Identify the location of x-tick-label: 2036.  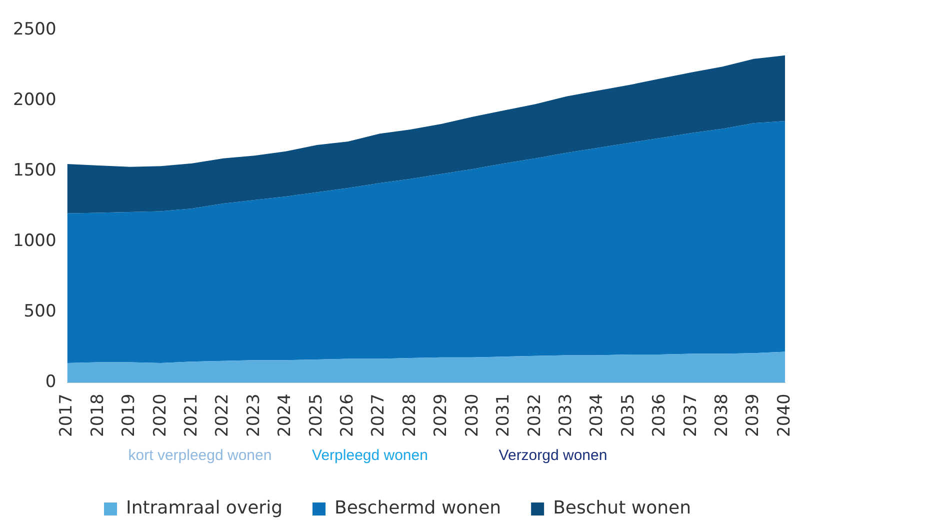
(660, 415).